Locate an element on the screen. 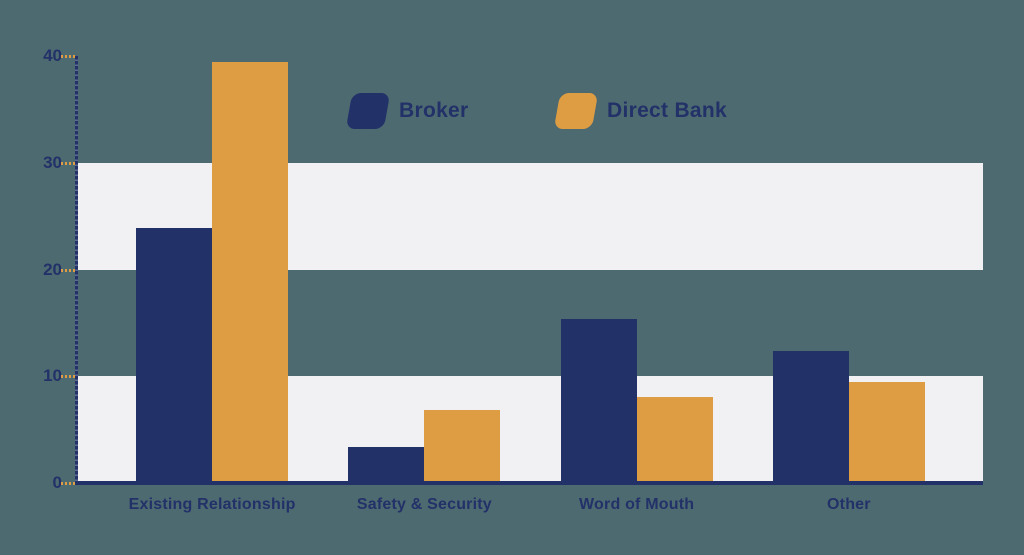 The image size is (1024, 555). bar-broker-existing-relationship is located at coordinates (174, 355).